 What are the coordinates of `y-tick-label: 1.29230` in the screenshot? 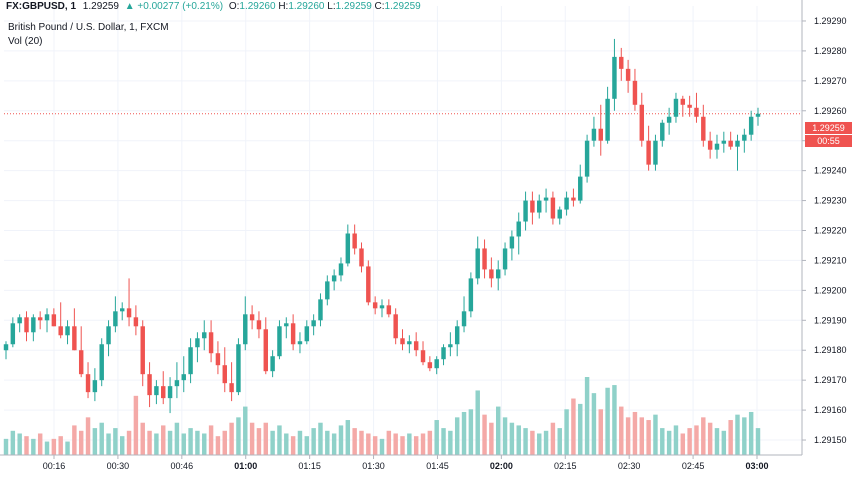 It's located at (830, 201).